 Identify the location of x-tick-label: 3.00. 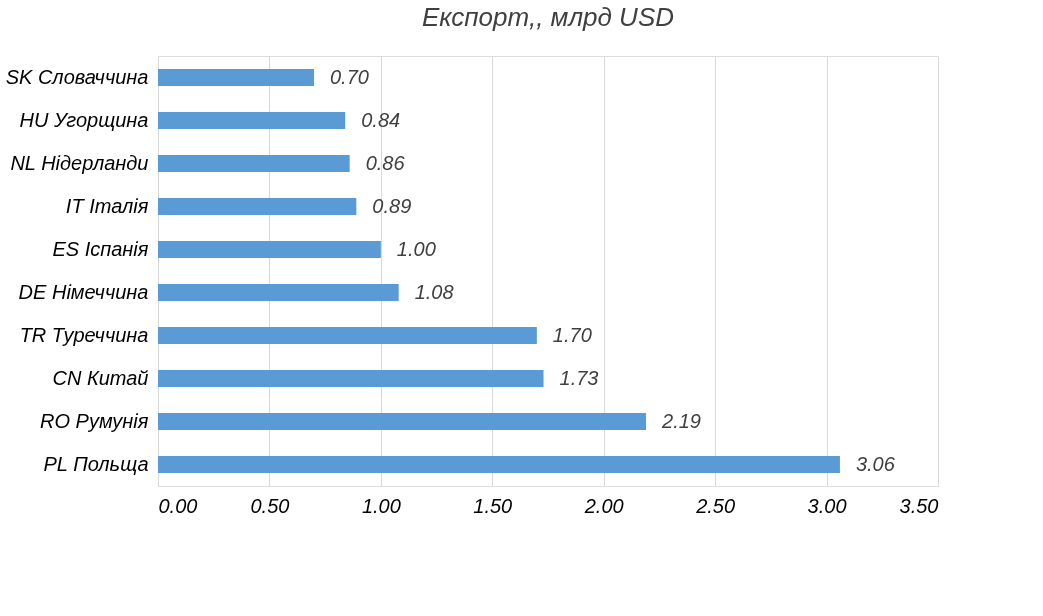
(827, 505).